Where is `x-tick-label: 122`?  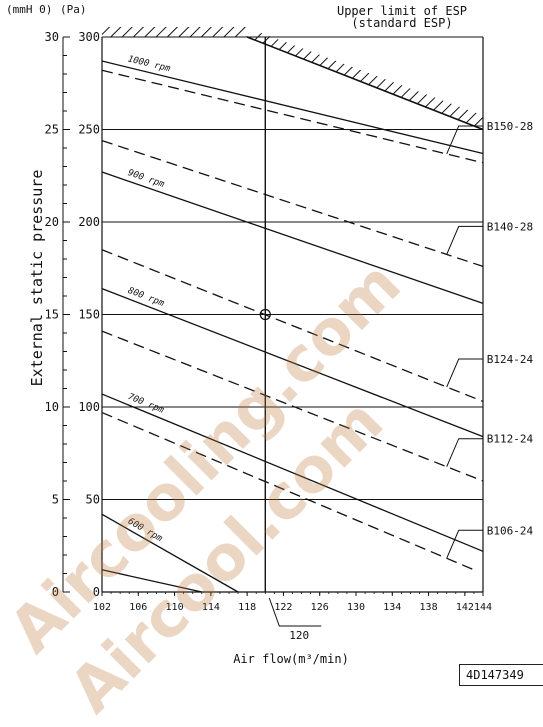 x-tick-label: 122 is located at coordinates (283, 607).